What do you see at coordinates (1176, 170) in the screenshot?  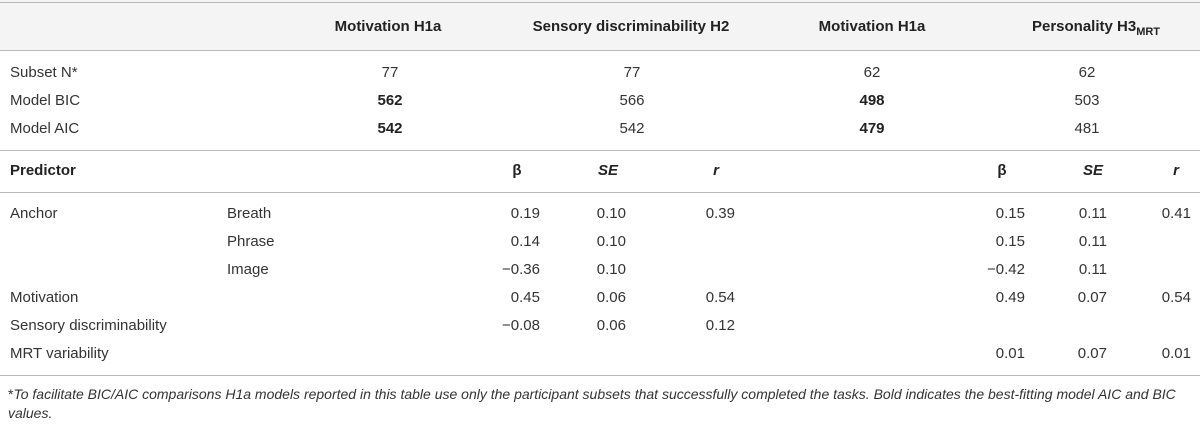 I see `r-header-h3: r` at bounding box center [1176, 170].